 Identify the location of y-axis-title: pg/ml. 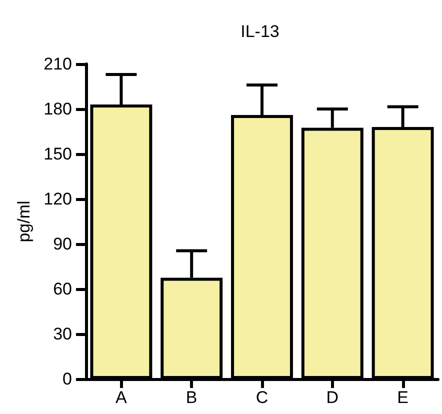
(24, 221).